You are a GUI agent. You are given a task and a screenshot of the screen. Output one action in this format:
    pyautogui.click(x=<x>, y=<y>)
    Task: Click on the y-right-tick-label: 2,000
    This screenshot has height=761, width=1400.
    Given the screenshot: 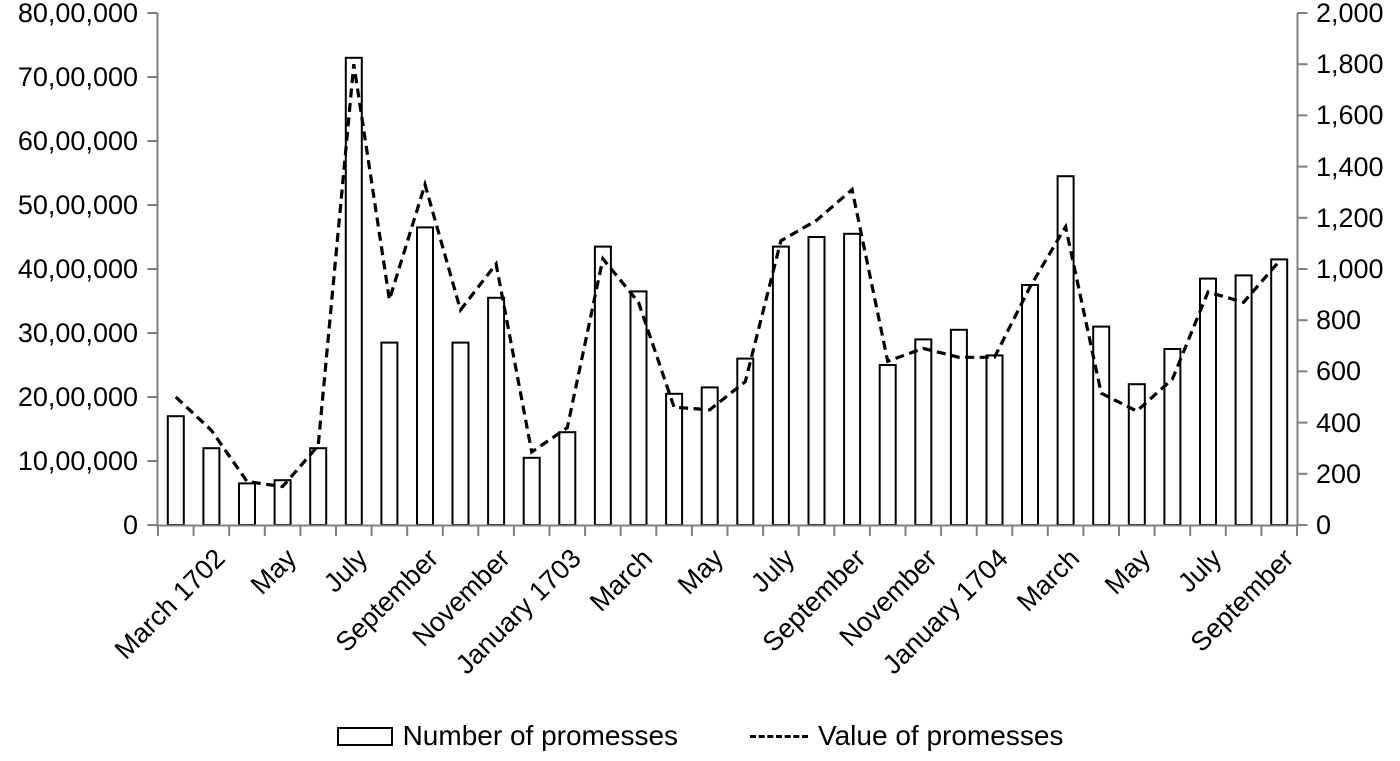 What is the action you would take?
    pyautogui.click(x=1350, y=14)
    